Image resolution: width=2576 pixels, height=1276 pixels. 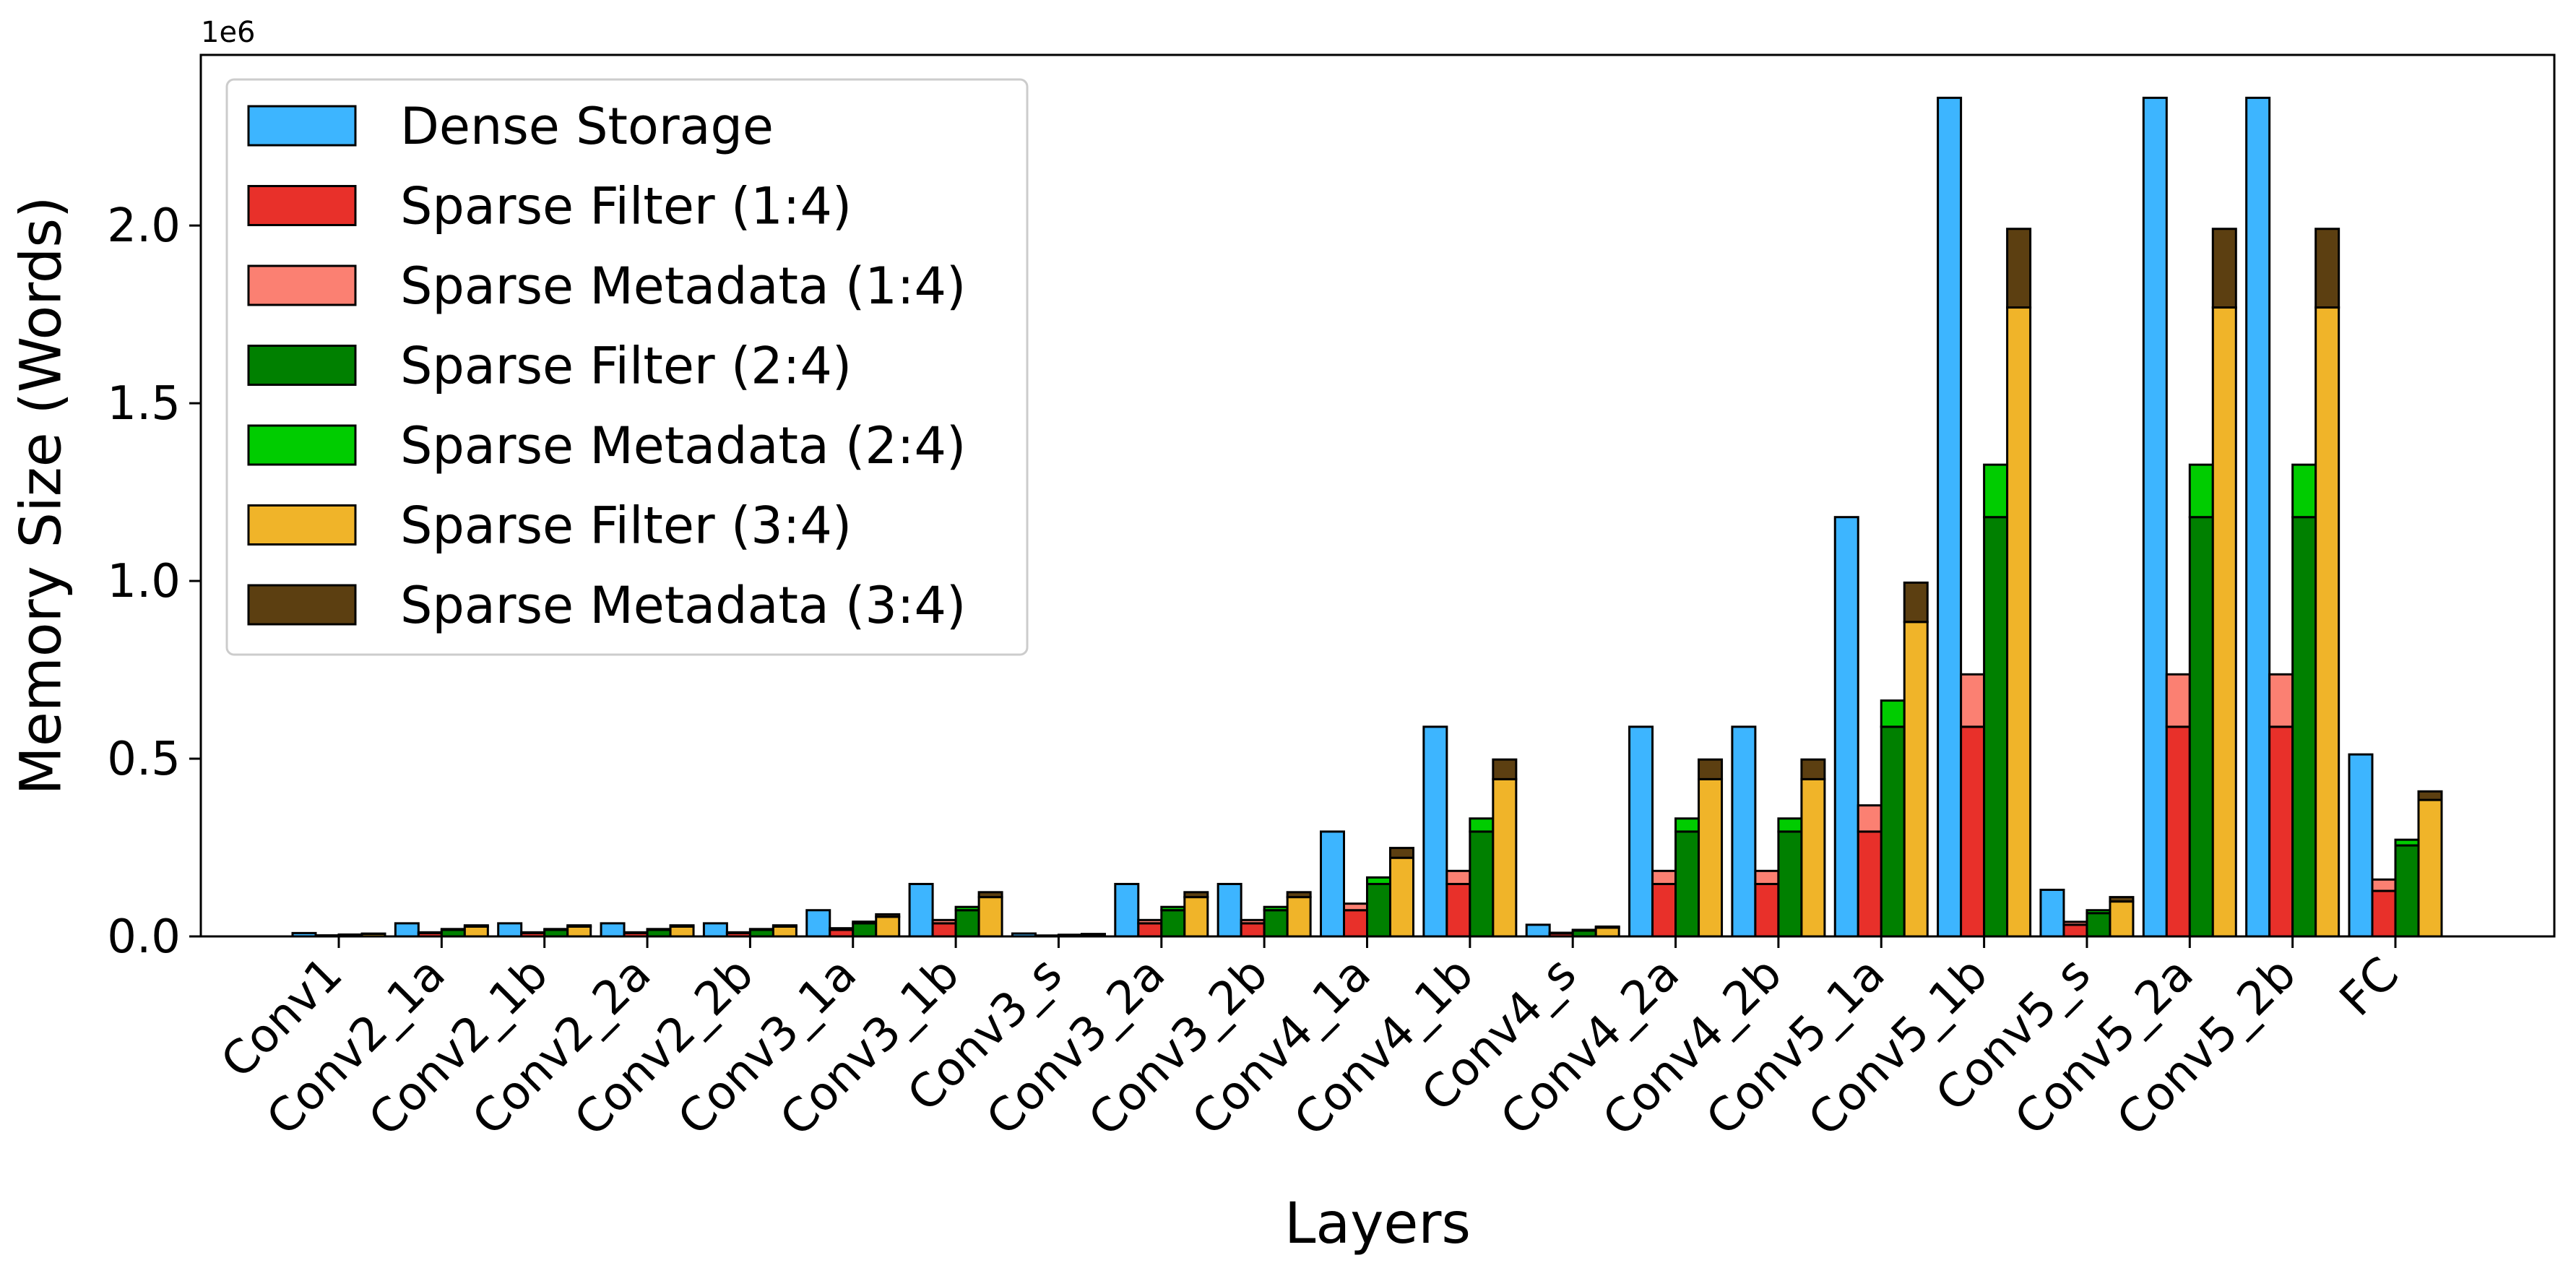 I want to click on legend-box, so click(x=627, y=367).